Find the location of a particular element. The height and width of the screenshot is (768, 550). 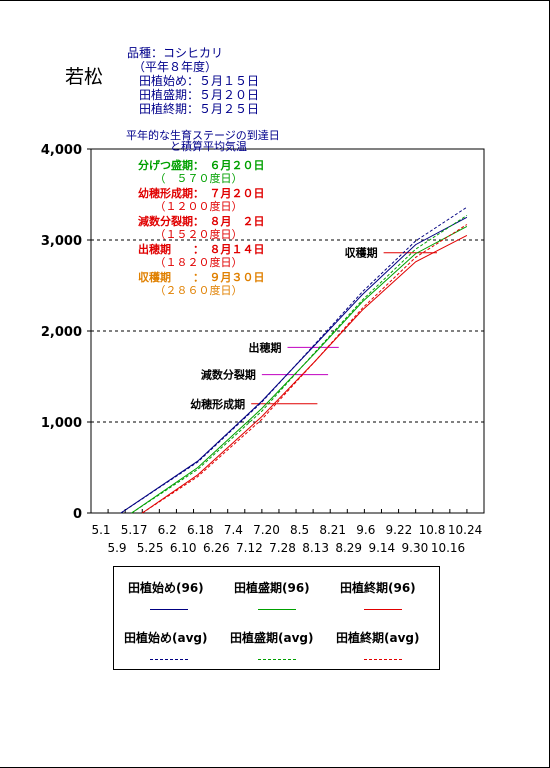

stage-meiosis-sub: （１５２０度日） is located at coordinates (190, 234).